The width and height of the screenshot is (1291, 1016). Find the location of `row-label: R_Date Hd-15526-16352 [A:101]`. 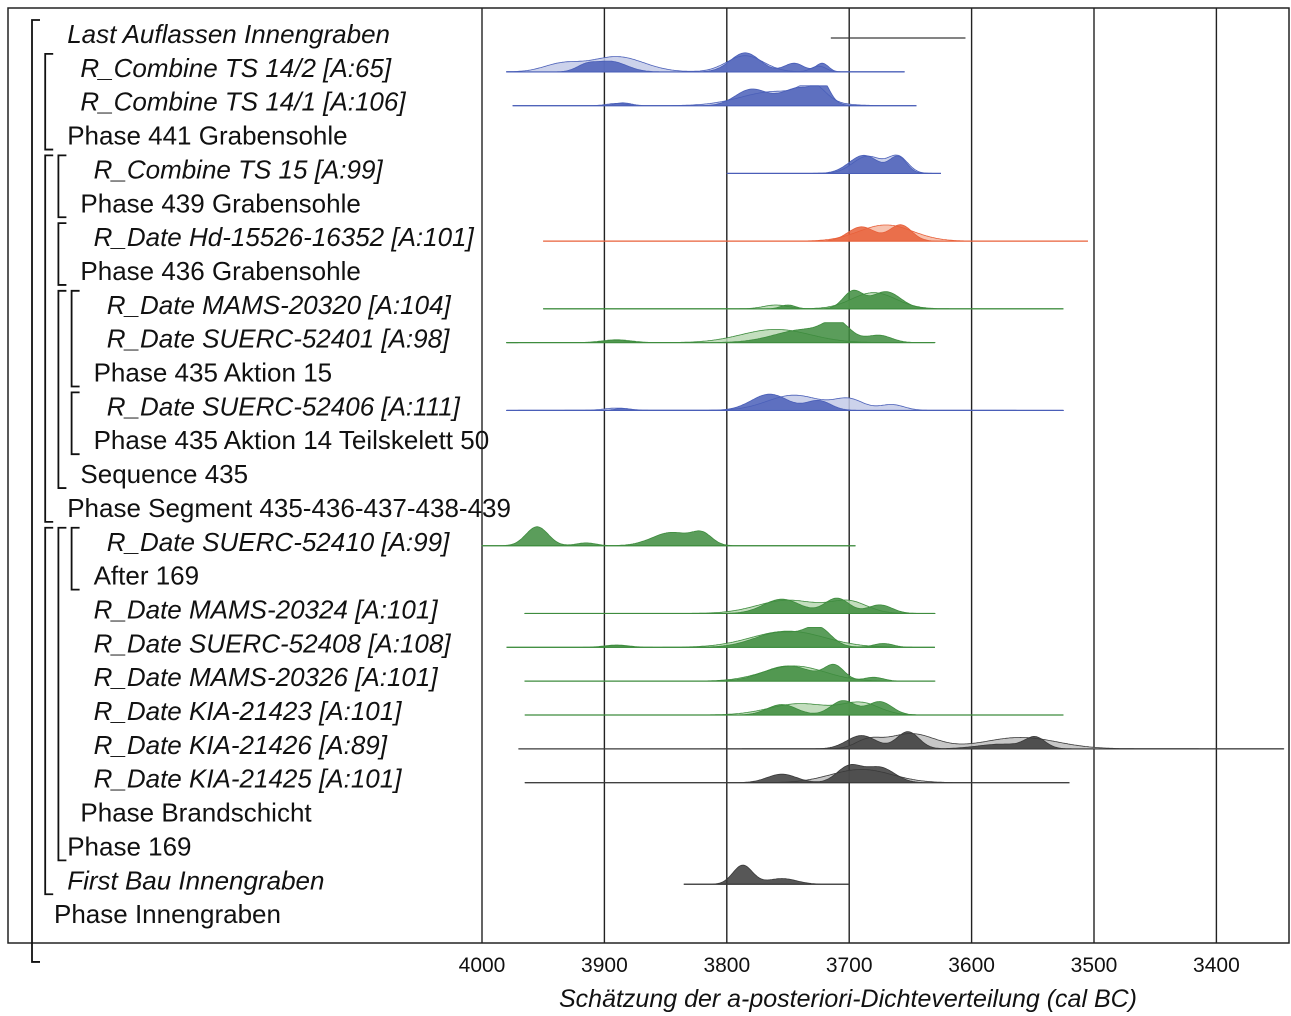

row-label: R_Date Hd-15526-16352 [A:101] is located at coordinates (284, 237).